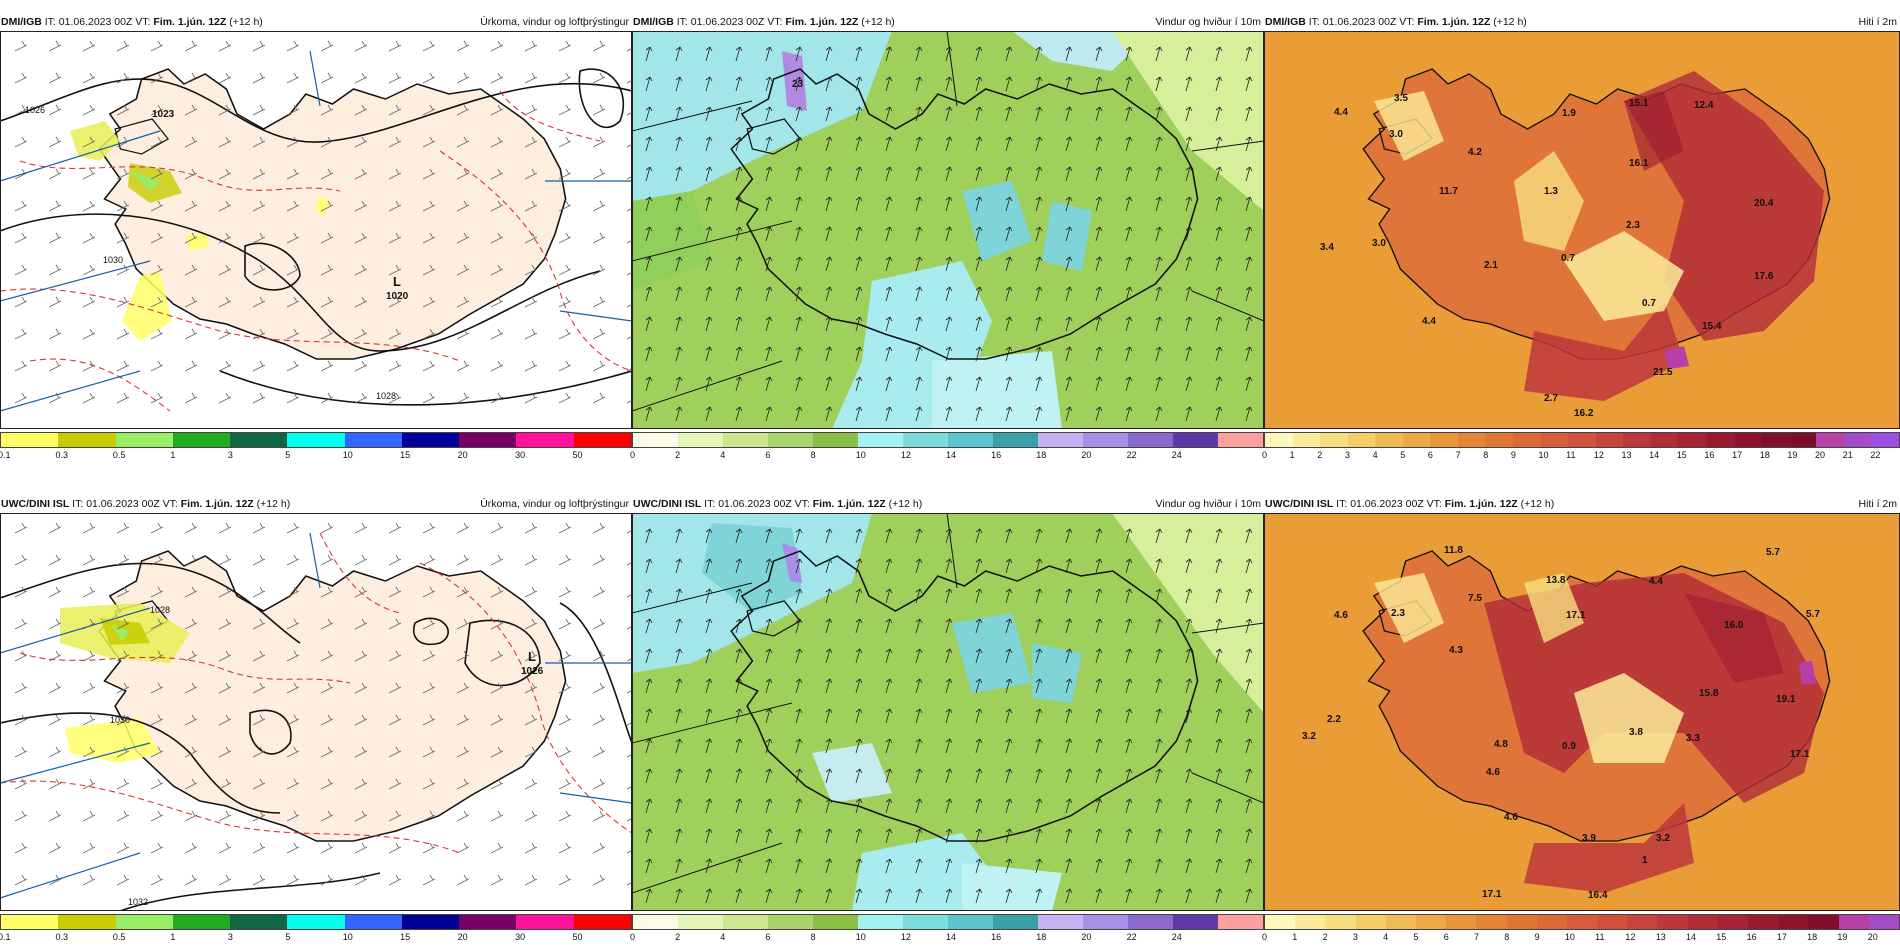 The width and height of the screenshot is (1900, 950). Describe the element at coordinates (1493, 772) in the screenshot. I see `temperature-value: 4.6` at that location.